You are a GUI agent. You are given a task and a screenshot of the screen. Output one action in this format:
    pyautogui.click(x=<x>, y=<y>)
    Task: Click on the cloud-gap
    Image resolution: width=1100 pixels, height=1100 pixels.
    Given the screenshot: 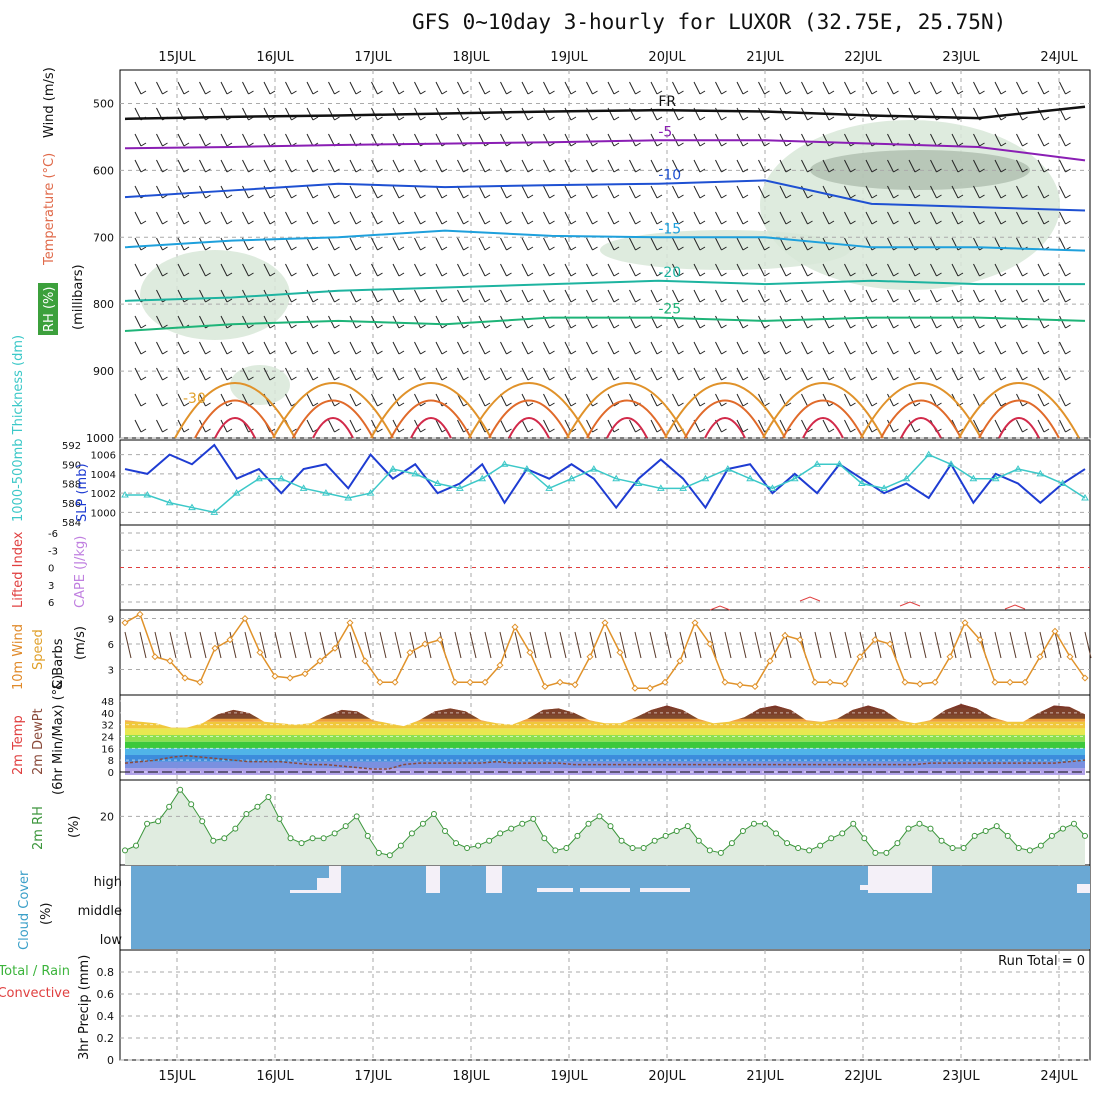 What is the action you would take?
    pyautogui.click(x=324, y=885)
    